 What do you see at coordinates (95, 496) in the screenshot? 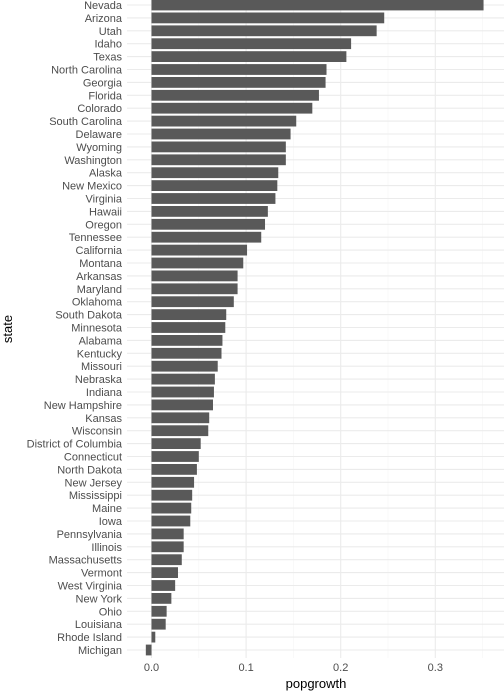
I see `state-label: Mississippi` at bounding box center [95, 496].